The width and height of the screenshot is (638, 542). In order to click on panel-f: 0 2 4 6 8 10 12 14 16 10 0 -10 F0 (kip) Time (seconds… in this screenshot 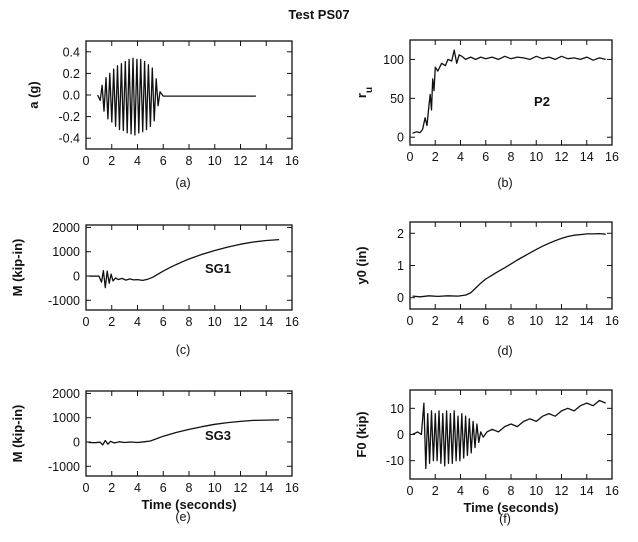, I will do `click(486, 457)`.